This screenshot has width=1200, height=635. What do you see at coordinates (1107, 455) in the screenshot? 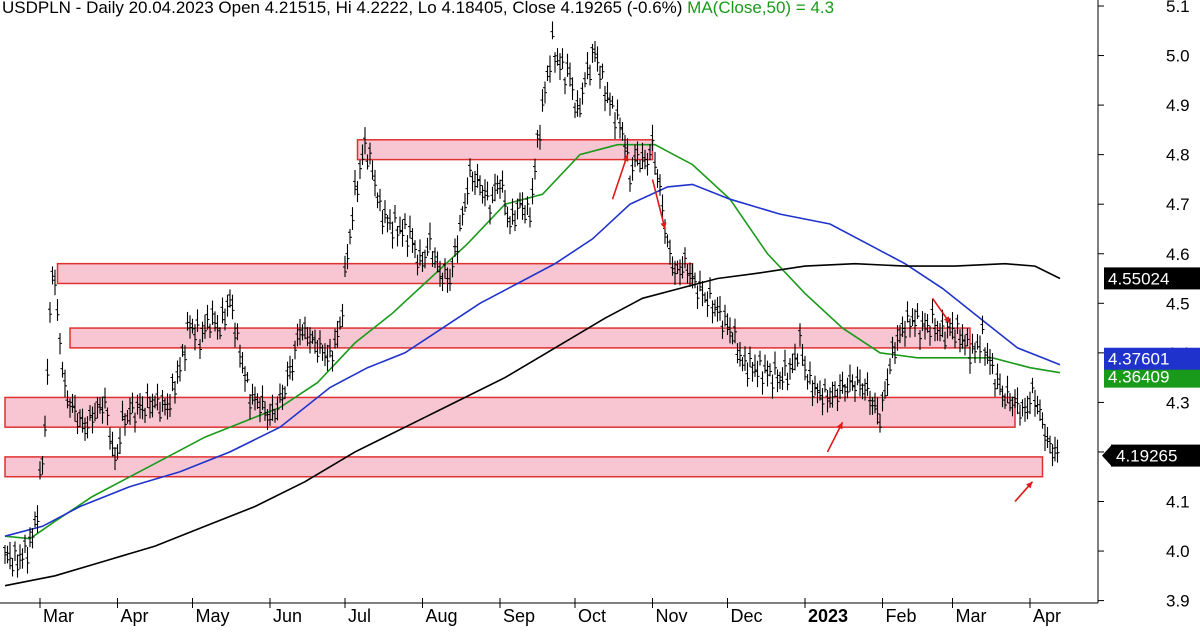
I see `last-price-pointer` at bounding box center [1107, 455].